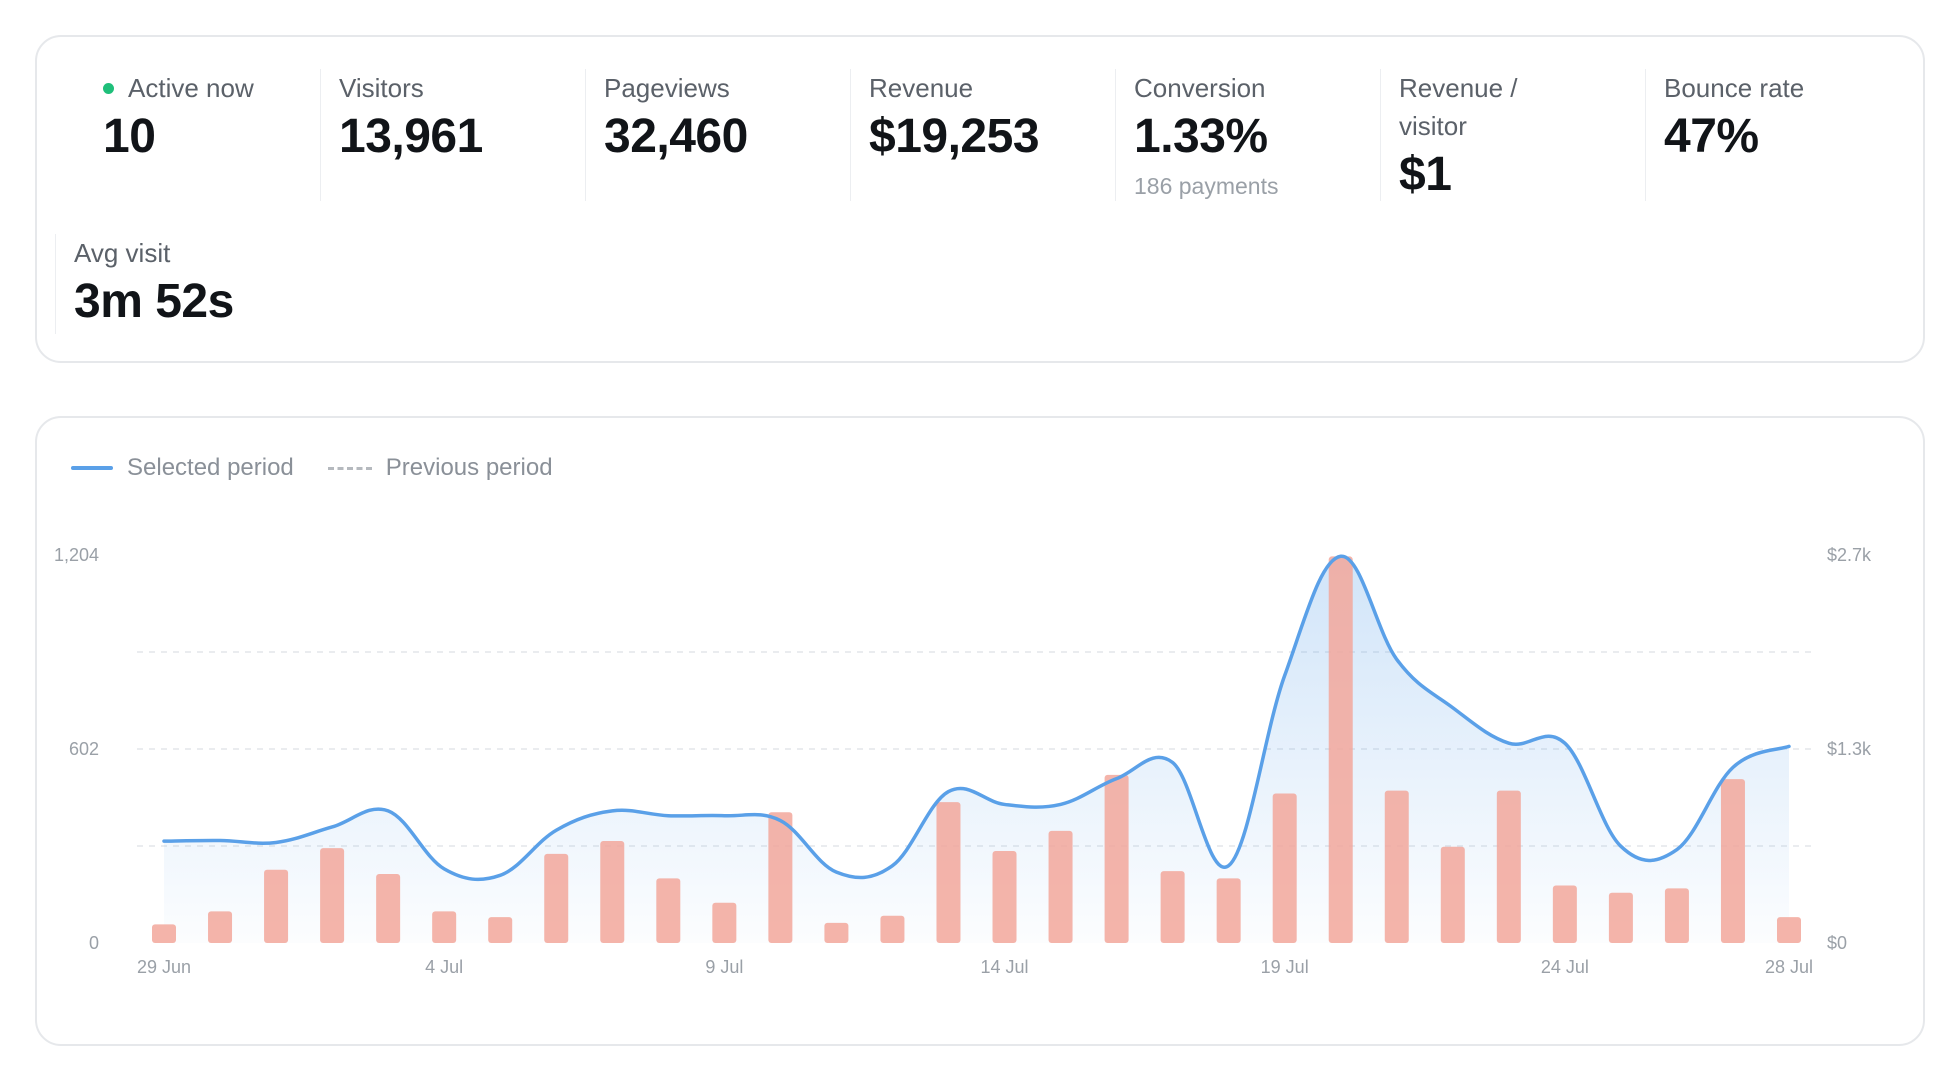  What do you see at coordinates (1206, 186) in the screenshot?
I see `stat-subtext: 186 payments` at bounding box center [1206, 186].